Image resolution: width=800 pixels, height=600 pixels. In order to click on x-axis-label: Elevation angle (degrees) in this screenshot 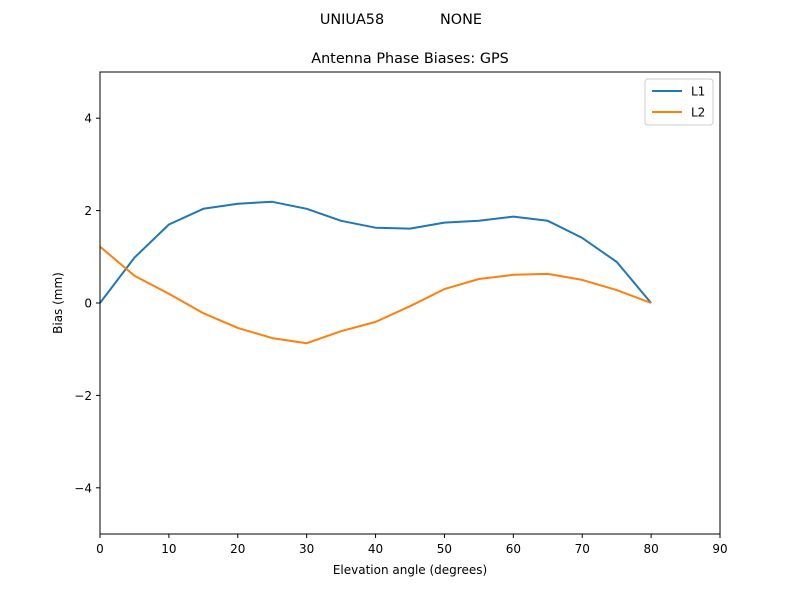, I will do `click(410, 570)`.